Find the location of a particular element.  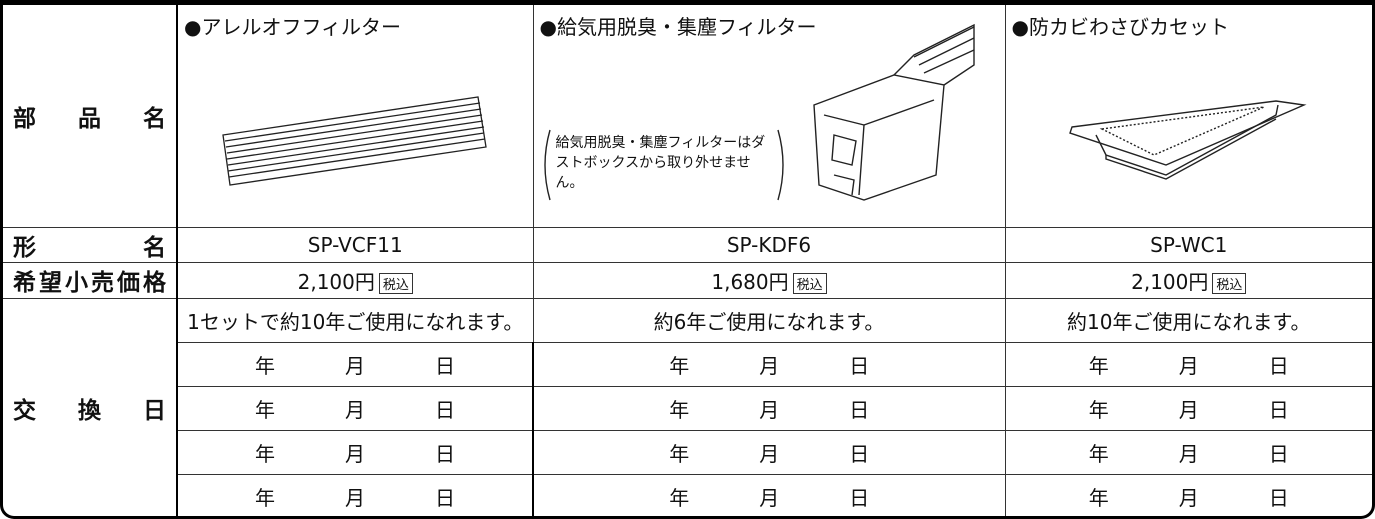

cassette-illustration is located at coordinates (1187, 140).